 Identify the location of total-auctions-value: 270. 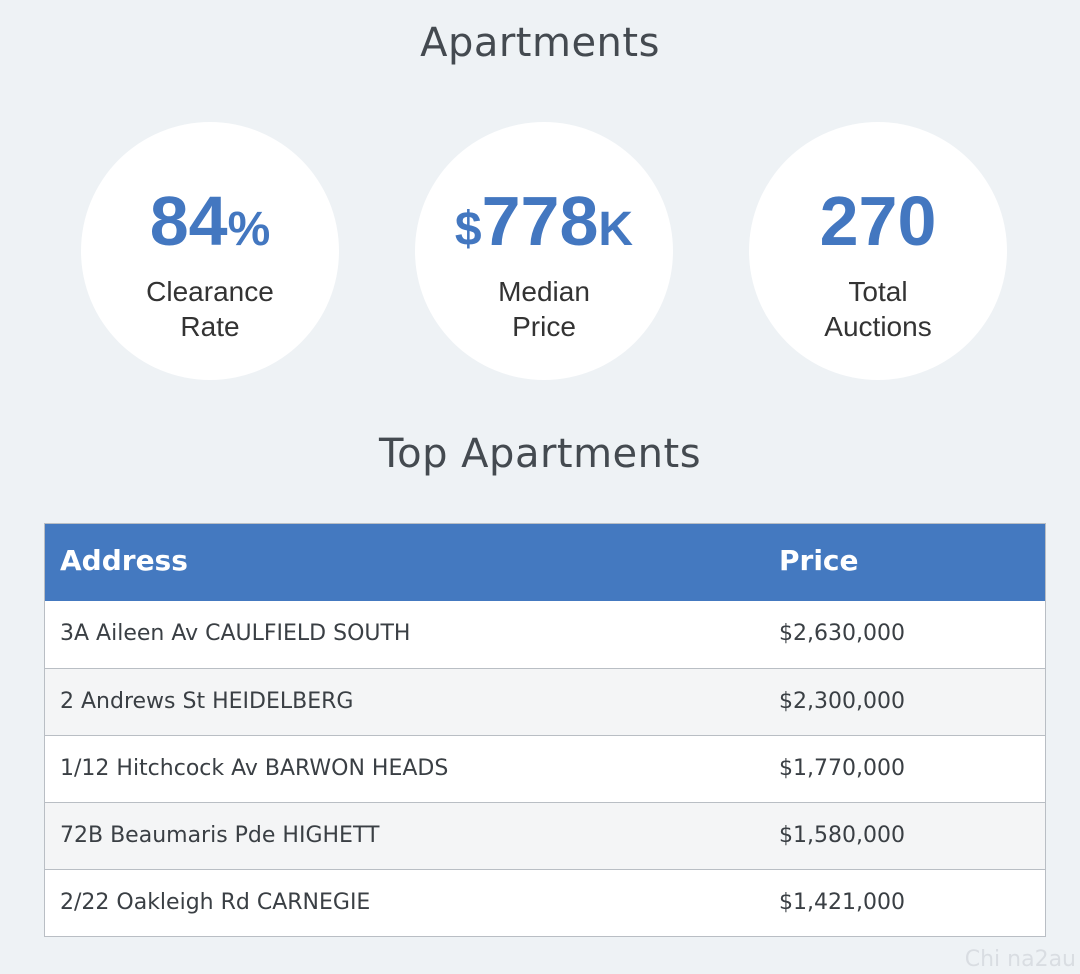
(878, 221).